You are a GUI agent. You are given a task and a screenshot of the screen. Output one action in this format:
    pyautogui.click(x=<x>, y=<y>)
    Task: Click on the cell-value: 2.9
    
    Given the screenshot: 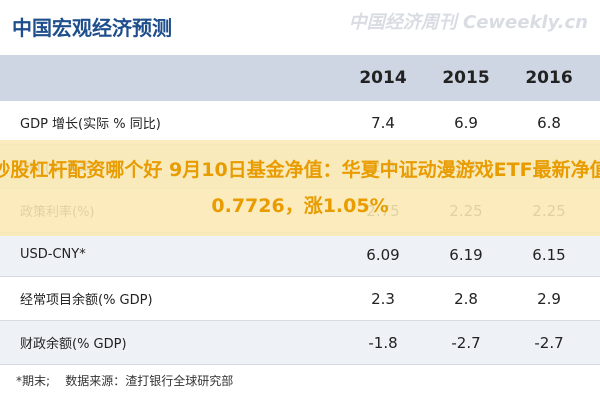 What is the action you would take?
    pyautogui.click(x=549, y=298)
    